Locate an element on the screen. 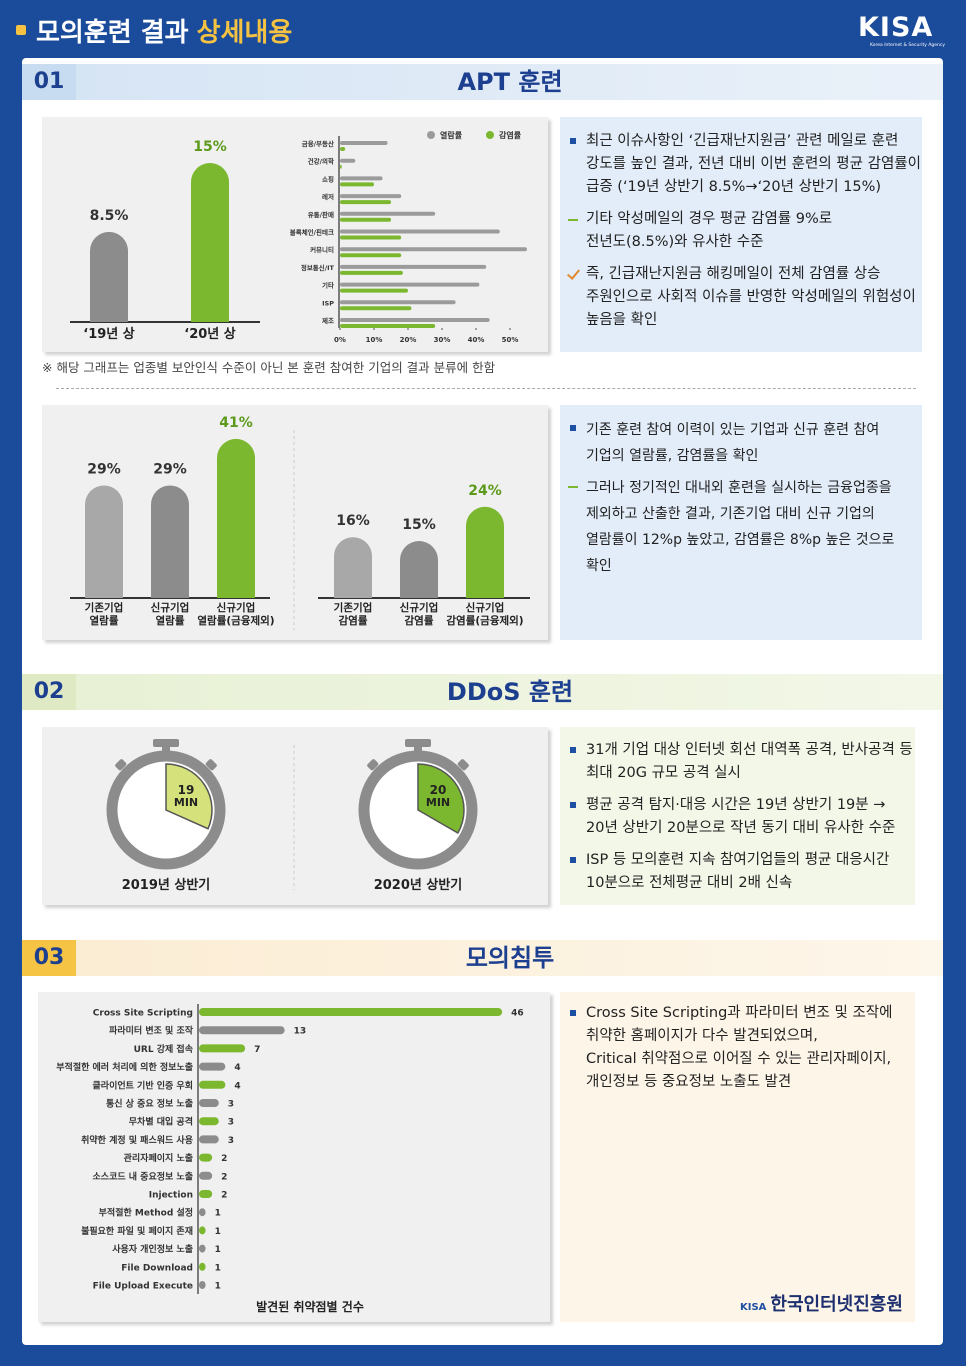 The width and height of the screenshot is (966, 1366). section-title: DDoS 훈련 is located at coordinates (510, 692).